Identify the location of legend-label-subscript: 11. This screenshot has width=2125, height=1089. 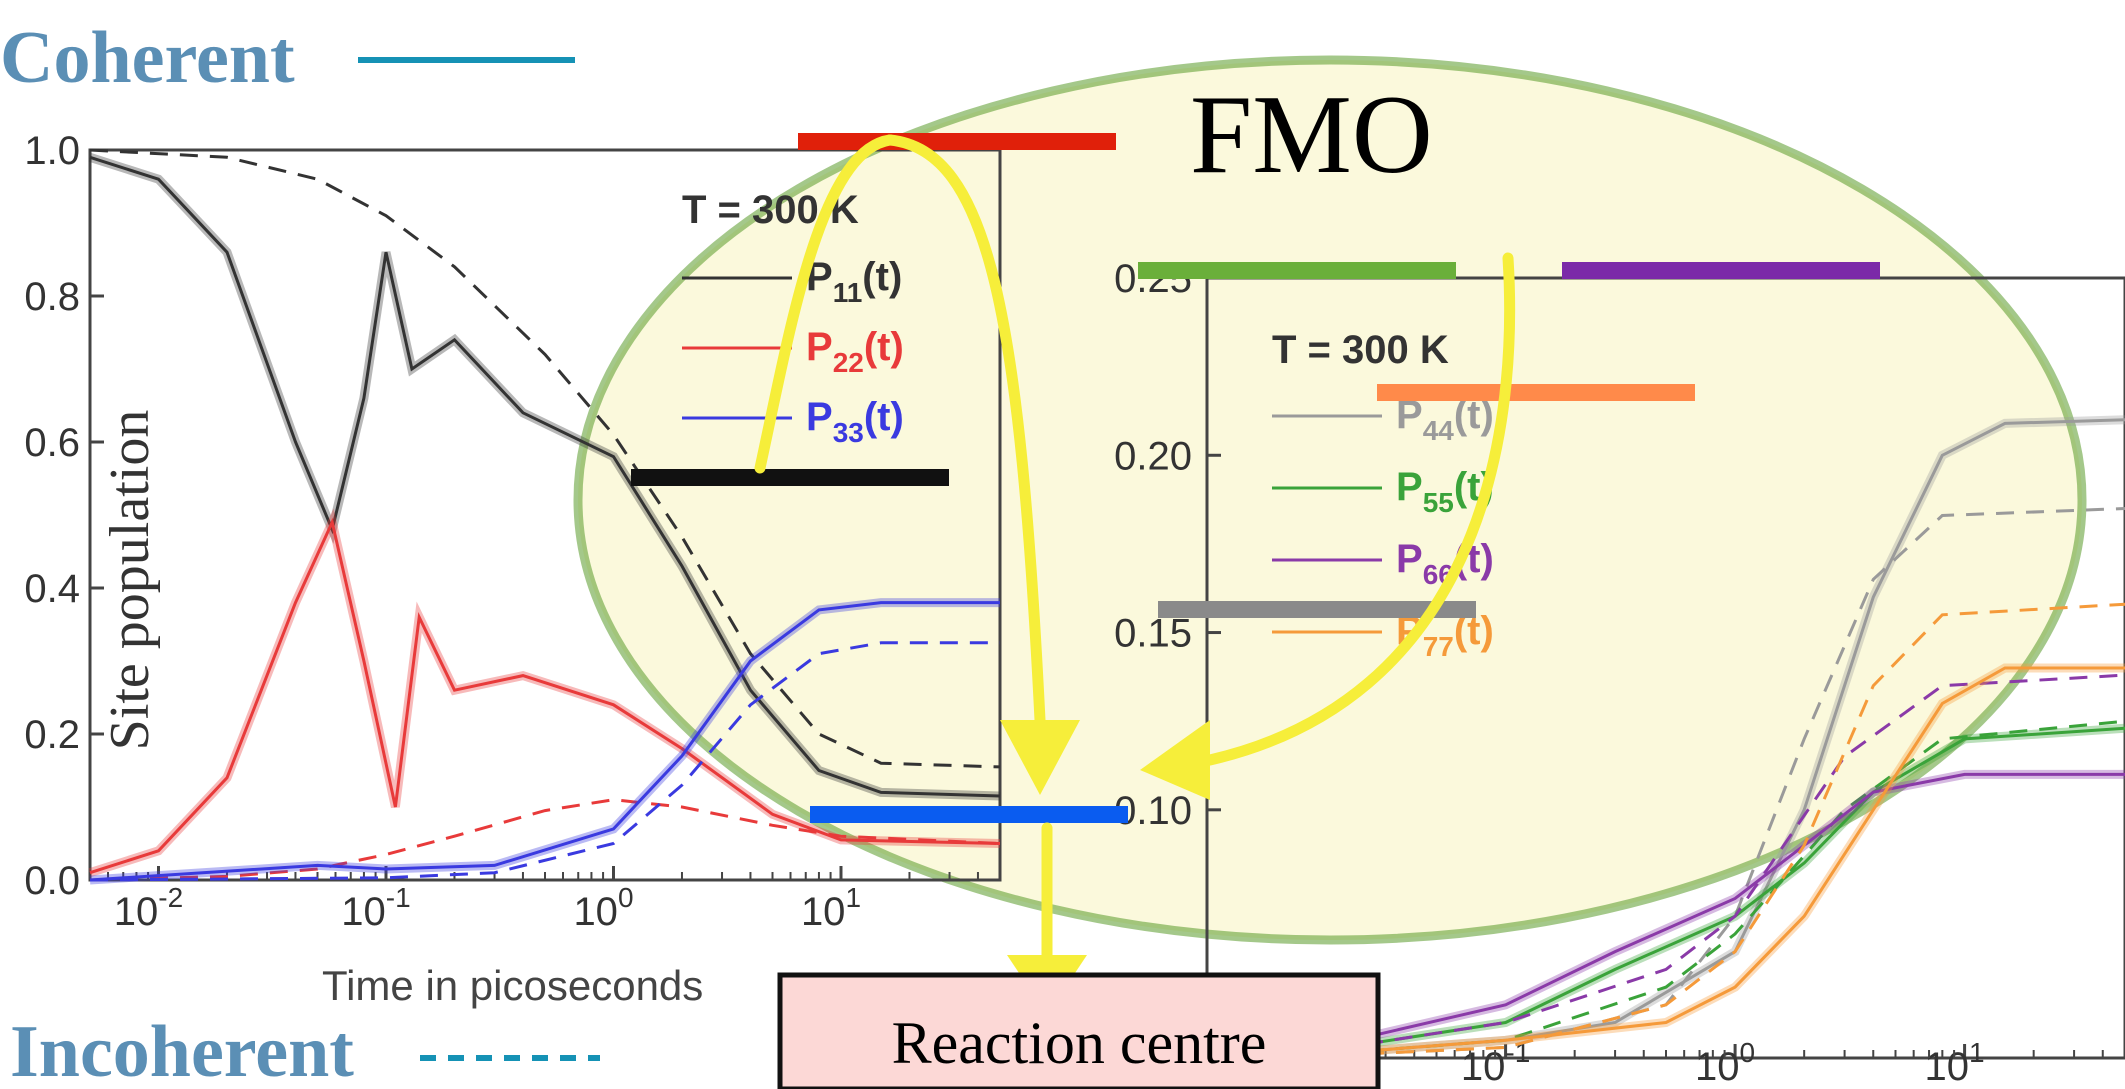
(848, 292).